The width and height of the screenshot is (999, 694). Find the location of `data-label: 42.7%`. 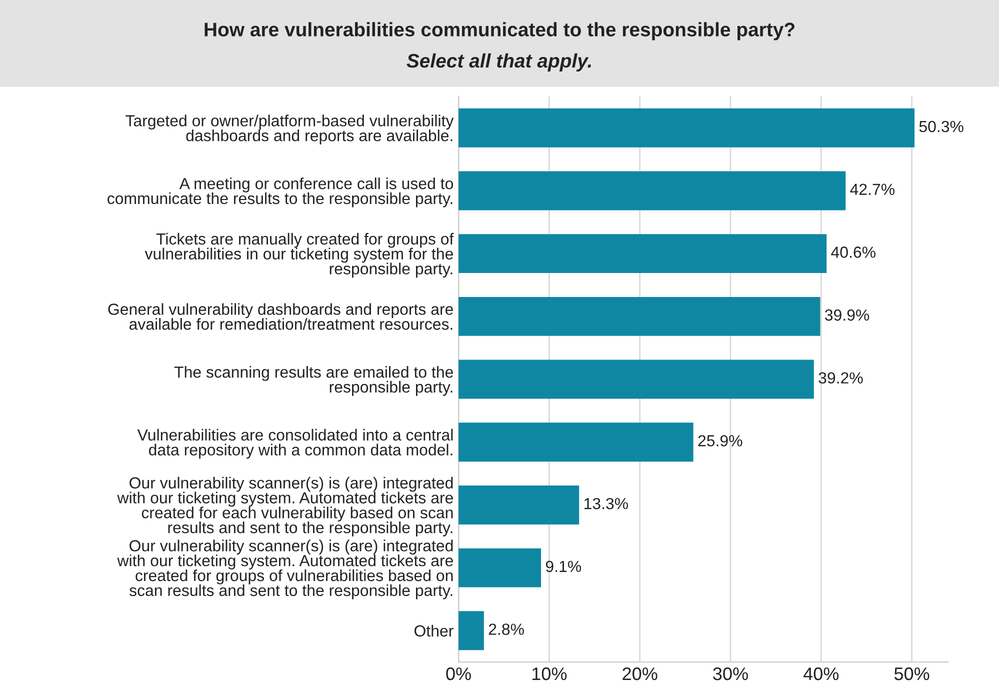

data-label: 42.7% is located at coordinates (872, 189).